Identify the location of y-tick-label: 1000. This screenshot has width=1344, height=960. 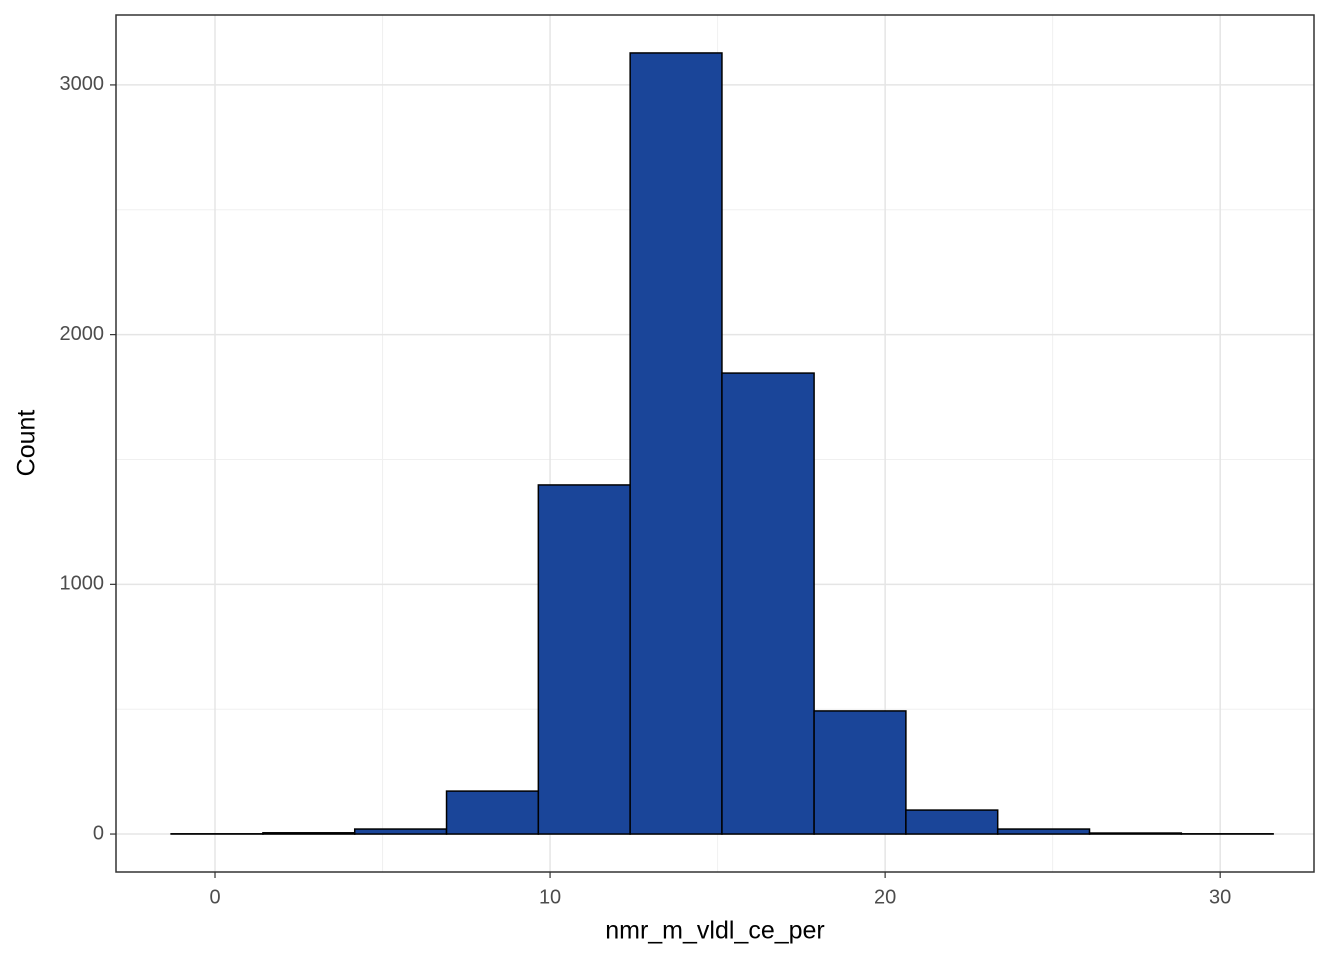
(82, 584).